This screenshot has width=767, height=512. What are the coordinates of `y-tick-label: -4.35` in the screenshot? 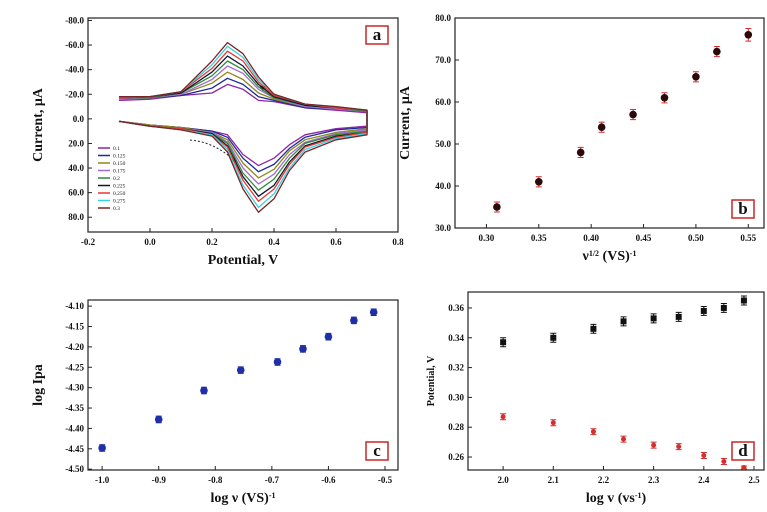 It's located at (74, 408).